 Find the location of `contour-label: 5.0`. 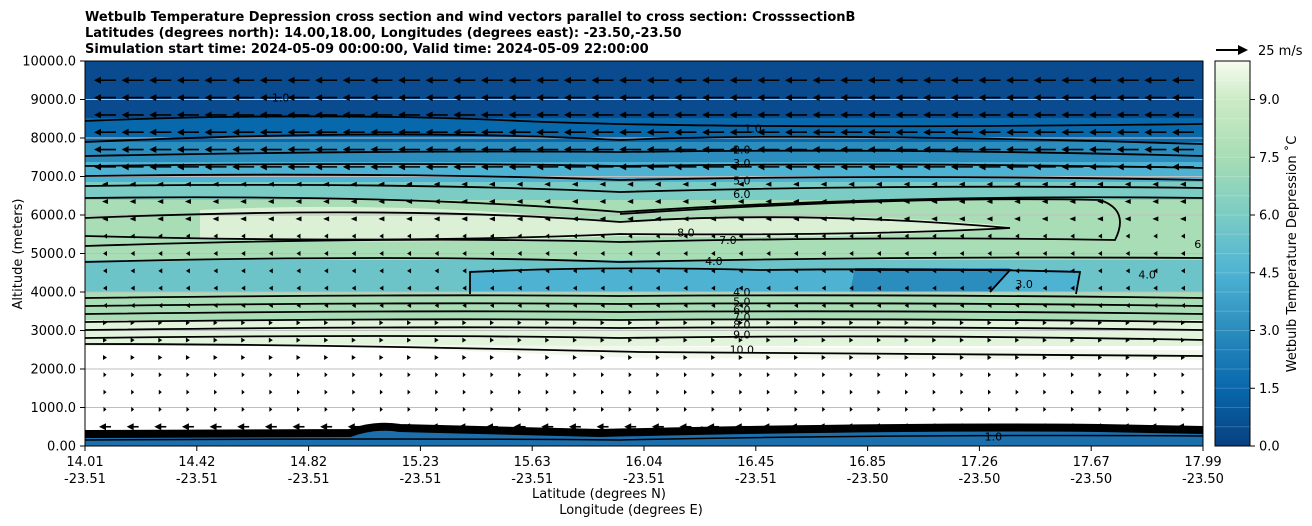

contour-label: 5.0 is located at coordinates (742, 180).